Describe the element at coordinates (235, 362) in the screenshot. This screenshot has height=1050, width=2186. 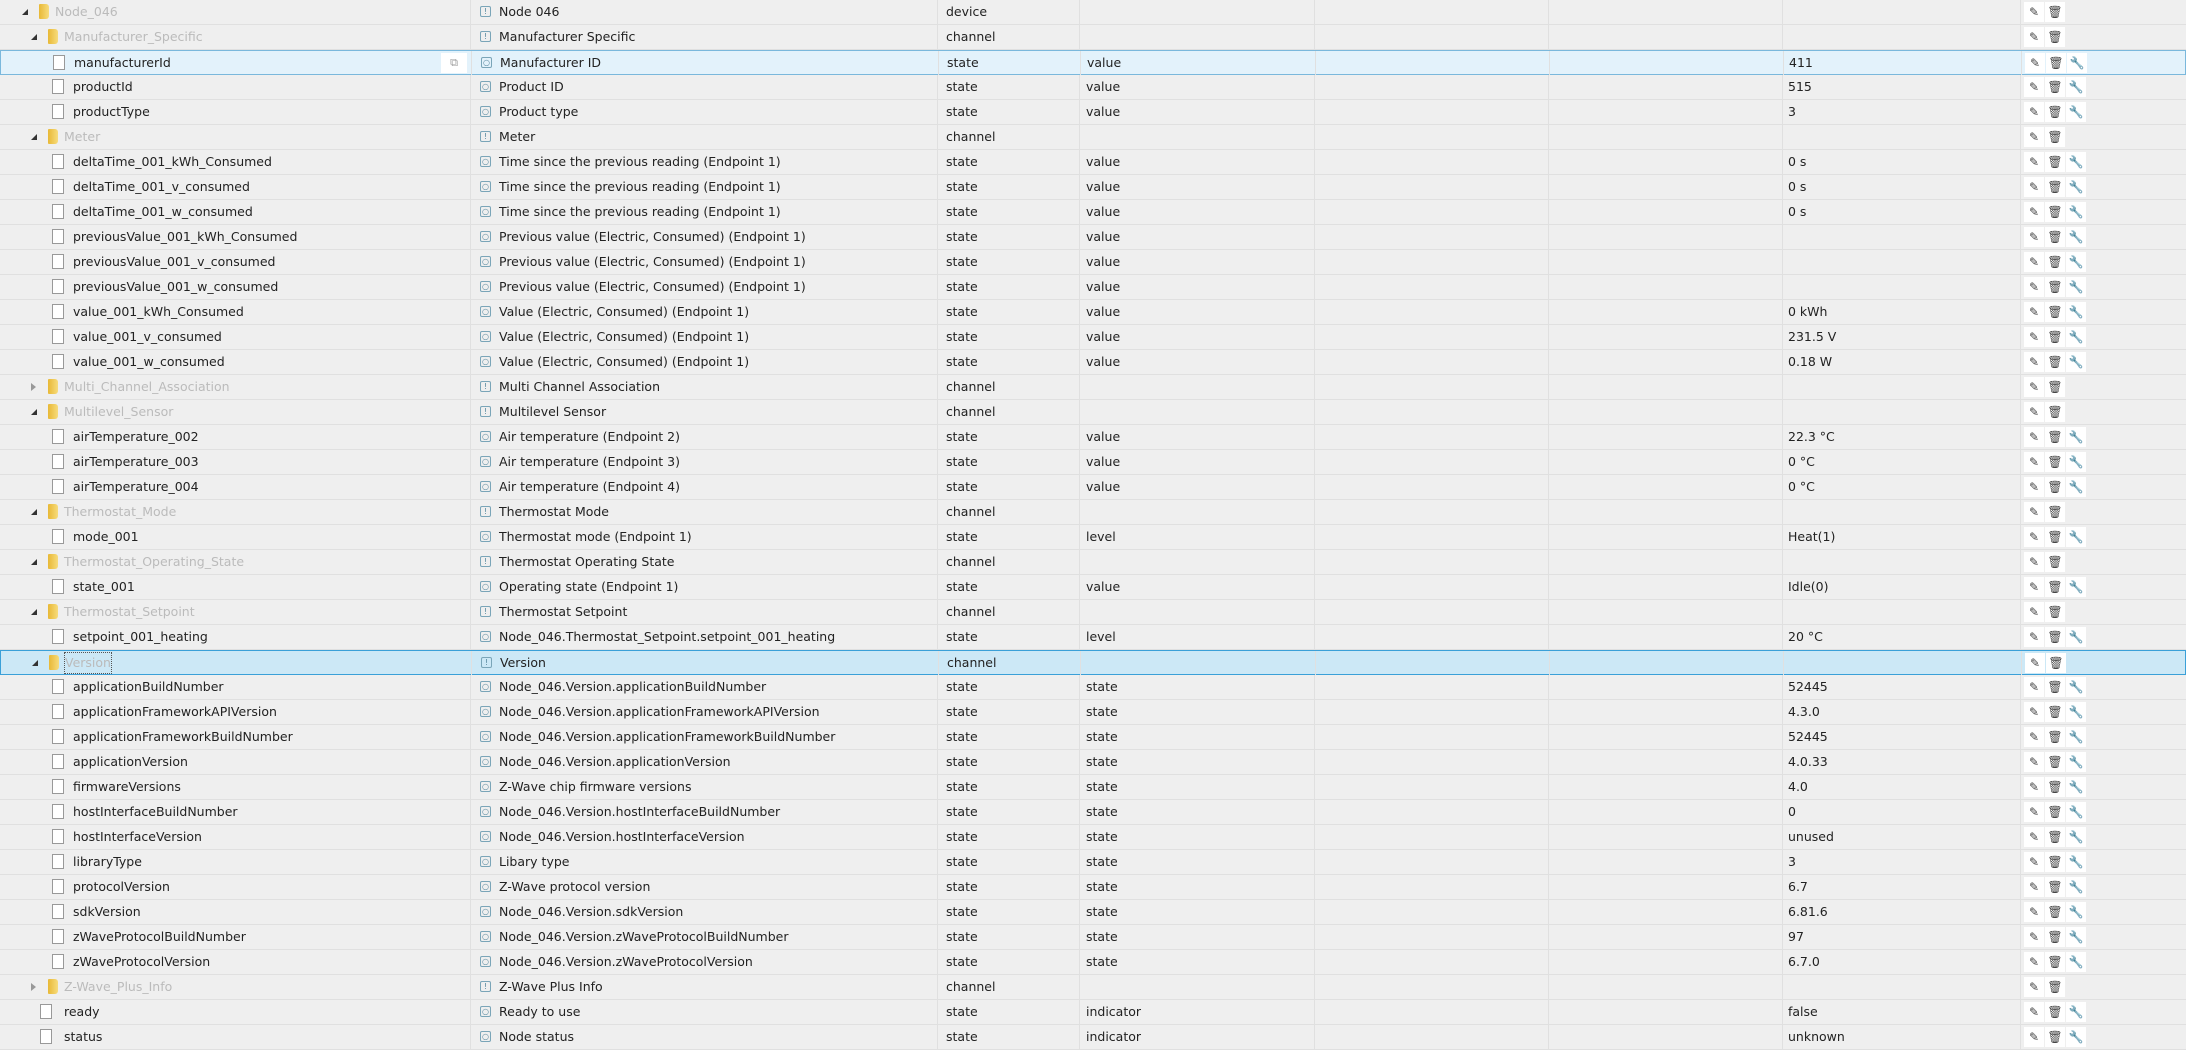
I see `id-cell: value_001_w_consumed` at that location.